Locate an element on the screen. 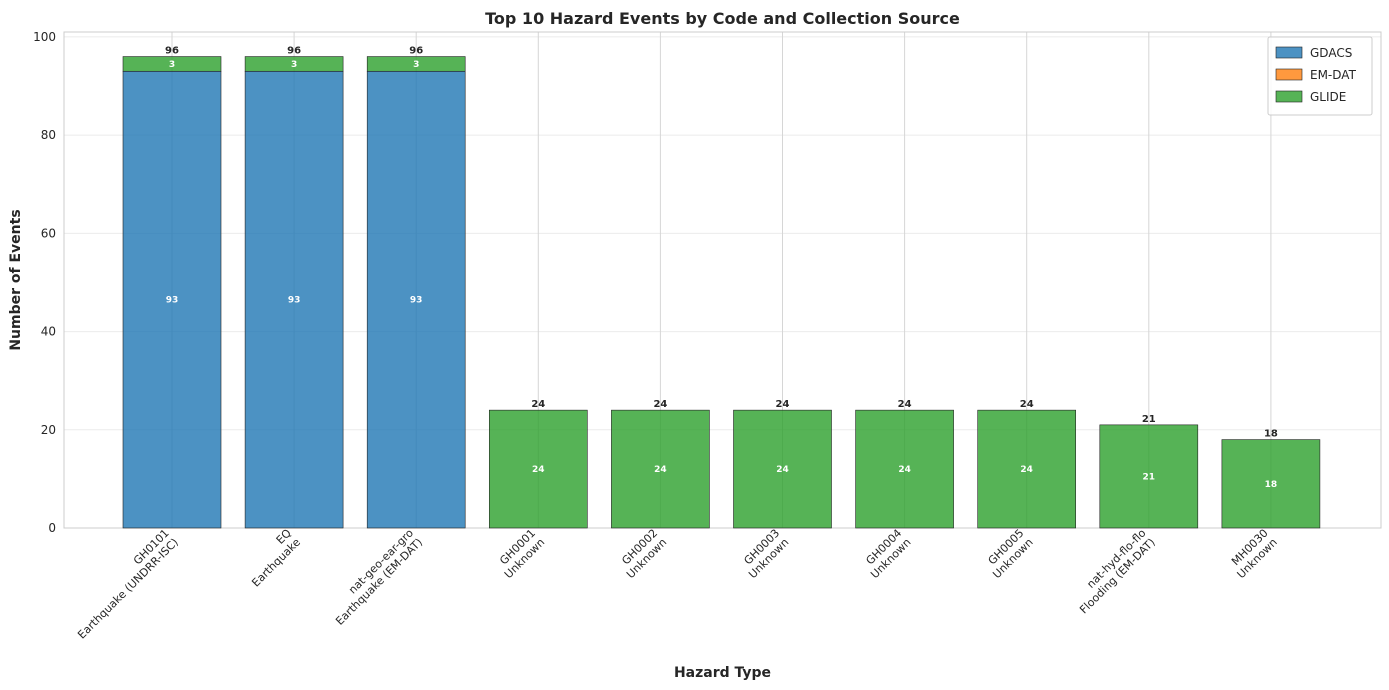 This screenshot has width=1389, height=690. x-axis-title: Hazard Type is located at coordinates (722, 673).